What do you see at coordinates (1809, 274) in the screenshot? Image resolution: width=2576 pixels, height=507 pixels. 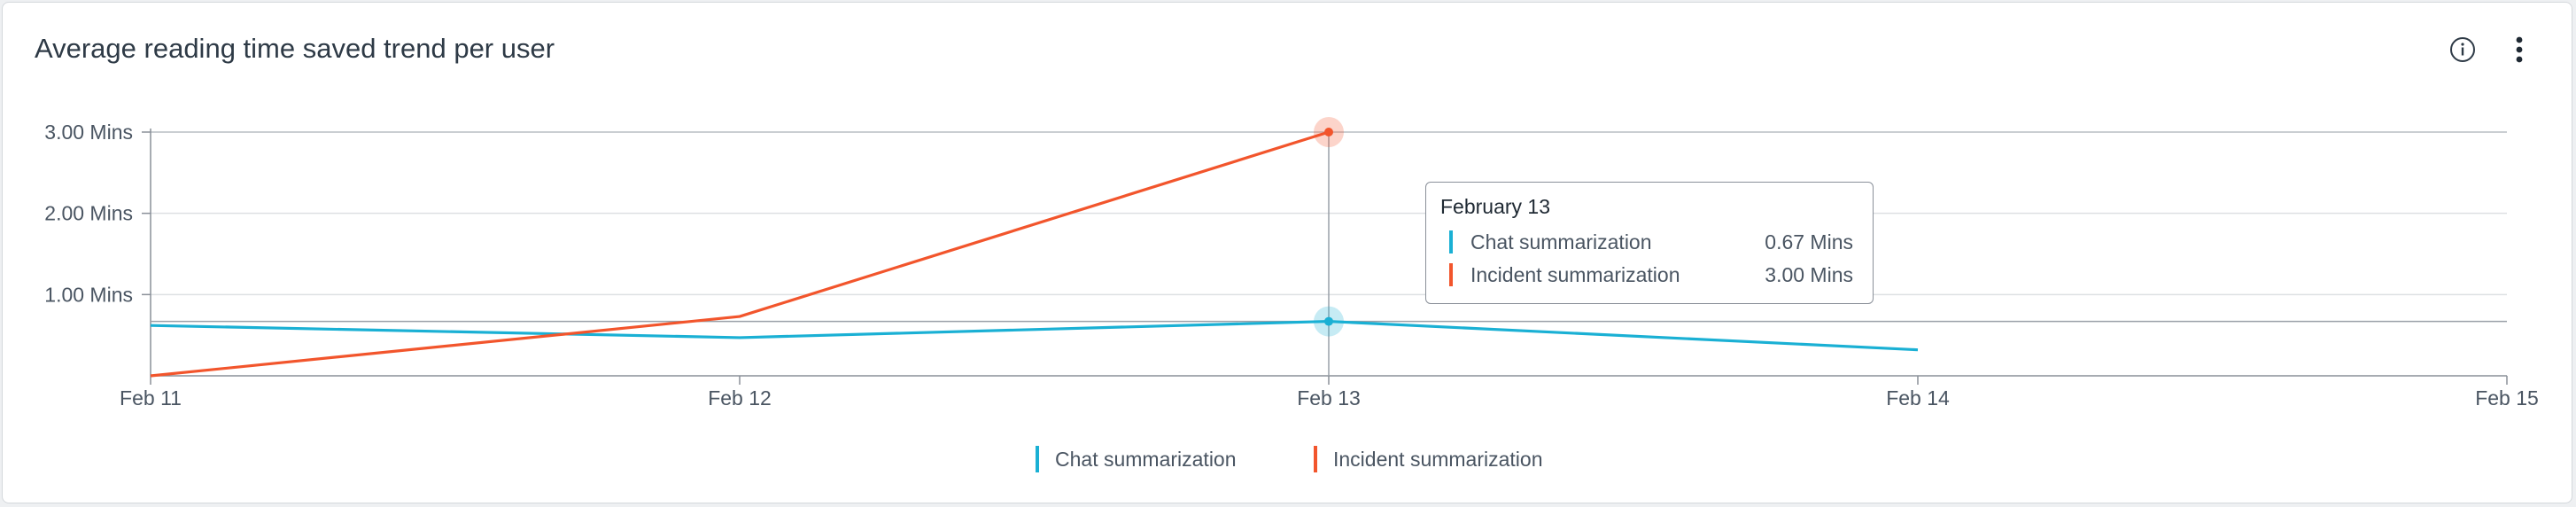 I see `tooltip-series-value: 3.00 Mins` at bounding box center [1809, 274].